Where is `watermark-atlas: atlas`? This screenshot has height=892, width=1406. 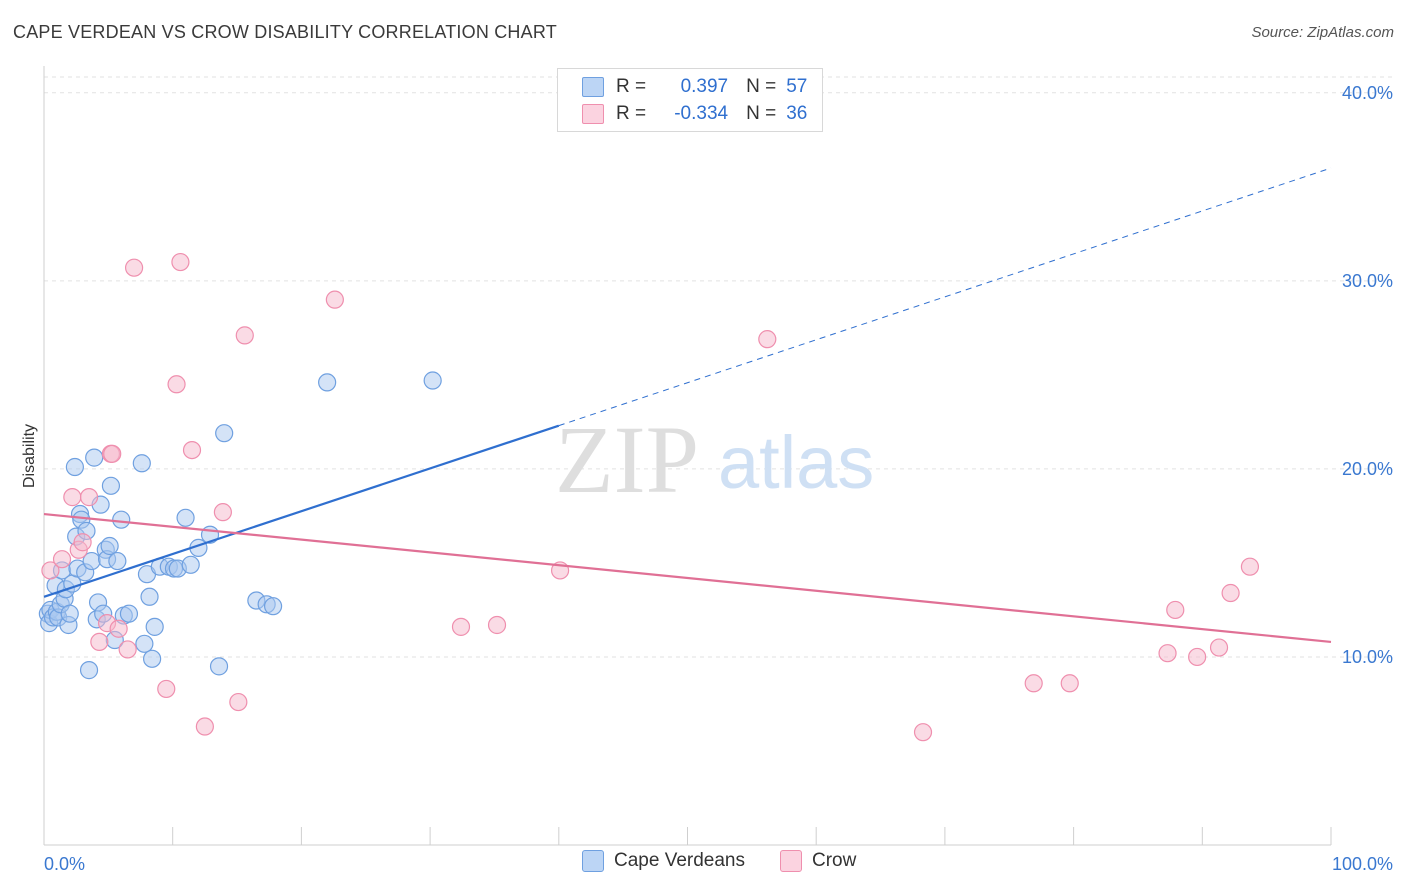 watermark-atlas: atlas is located at coordinates (796, 462).